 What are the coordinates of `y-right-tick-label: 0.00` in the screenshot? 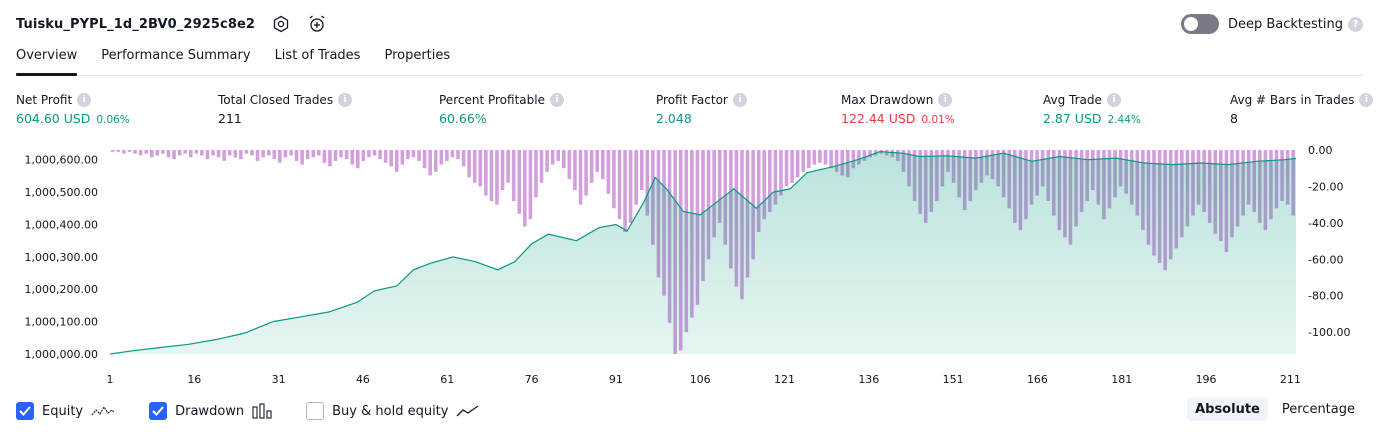 It's located at (1320, 150).